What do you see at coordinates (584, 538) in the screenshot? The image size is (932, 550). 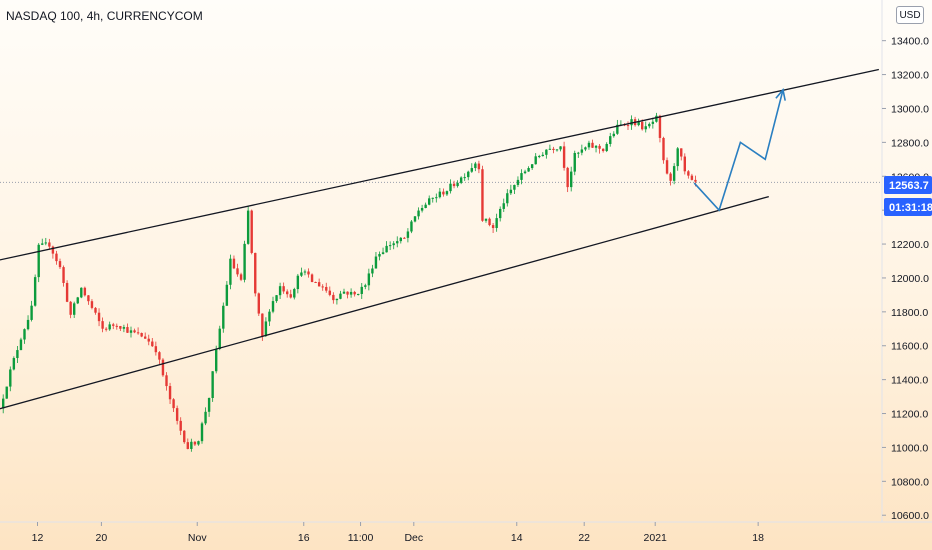 I see `x-tick-label: 22` at bounding box center [584, 538].